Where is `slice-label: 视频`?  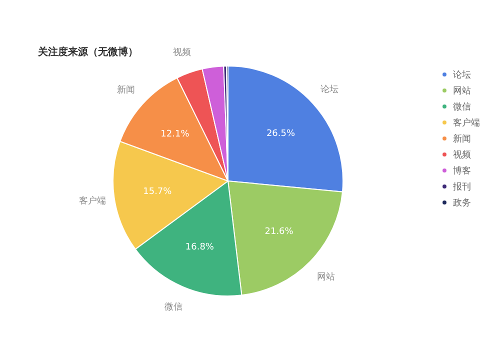 slice-label: 视频 is located at coordinates (182, 52).